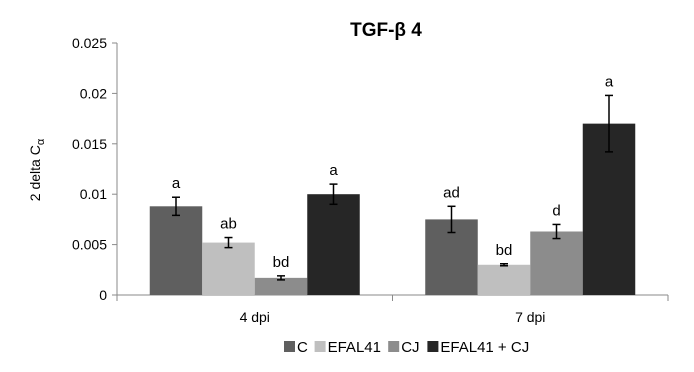 The width and height of the screenshot is (694, 372). What do you see at coordinates (93, 93) in the screenshot?
I see `y-tick-label: 0.02` at bounding box center [93, 93].